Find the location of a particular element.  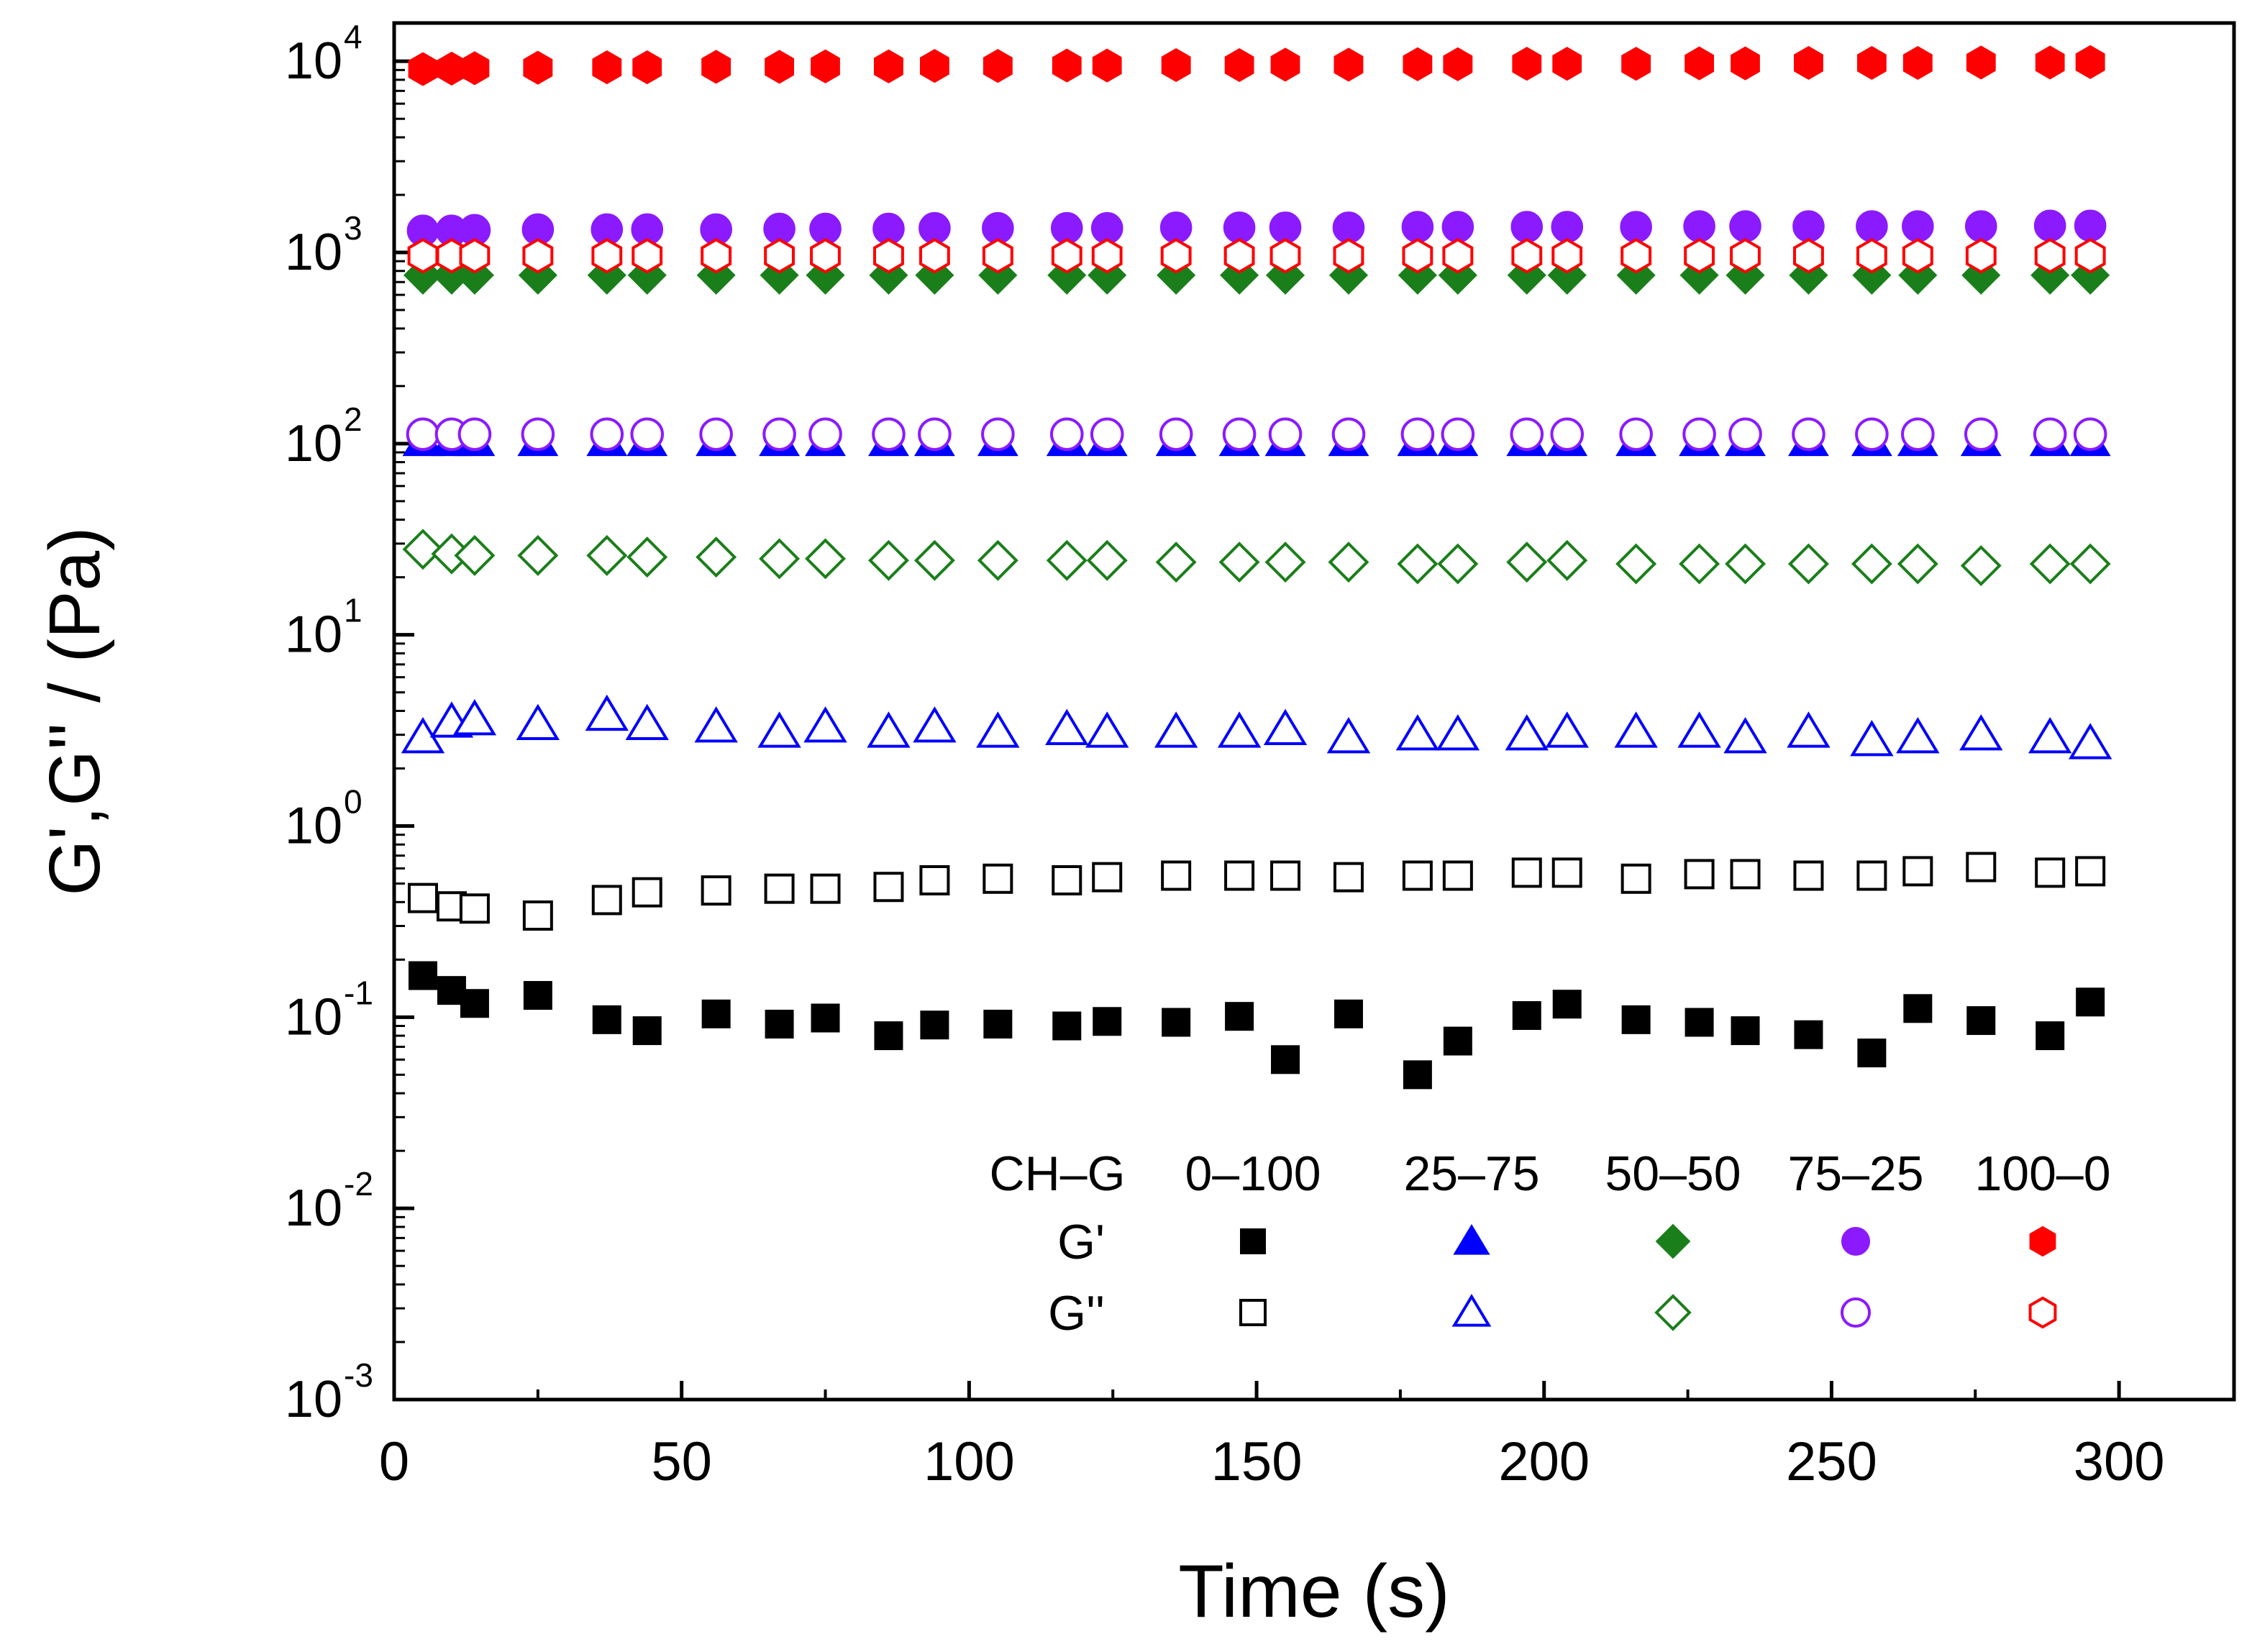

series-Gpp-25–75 is located at coordinates (1257, 726).